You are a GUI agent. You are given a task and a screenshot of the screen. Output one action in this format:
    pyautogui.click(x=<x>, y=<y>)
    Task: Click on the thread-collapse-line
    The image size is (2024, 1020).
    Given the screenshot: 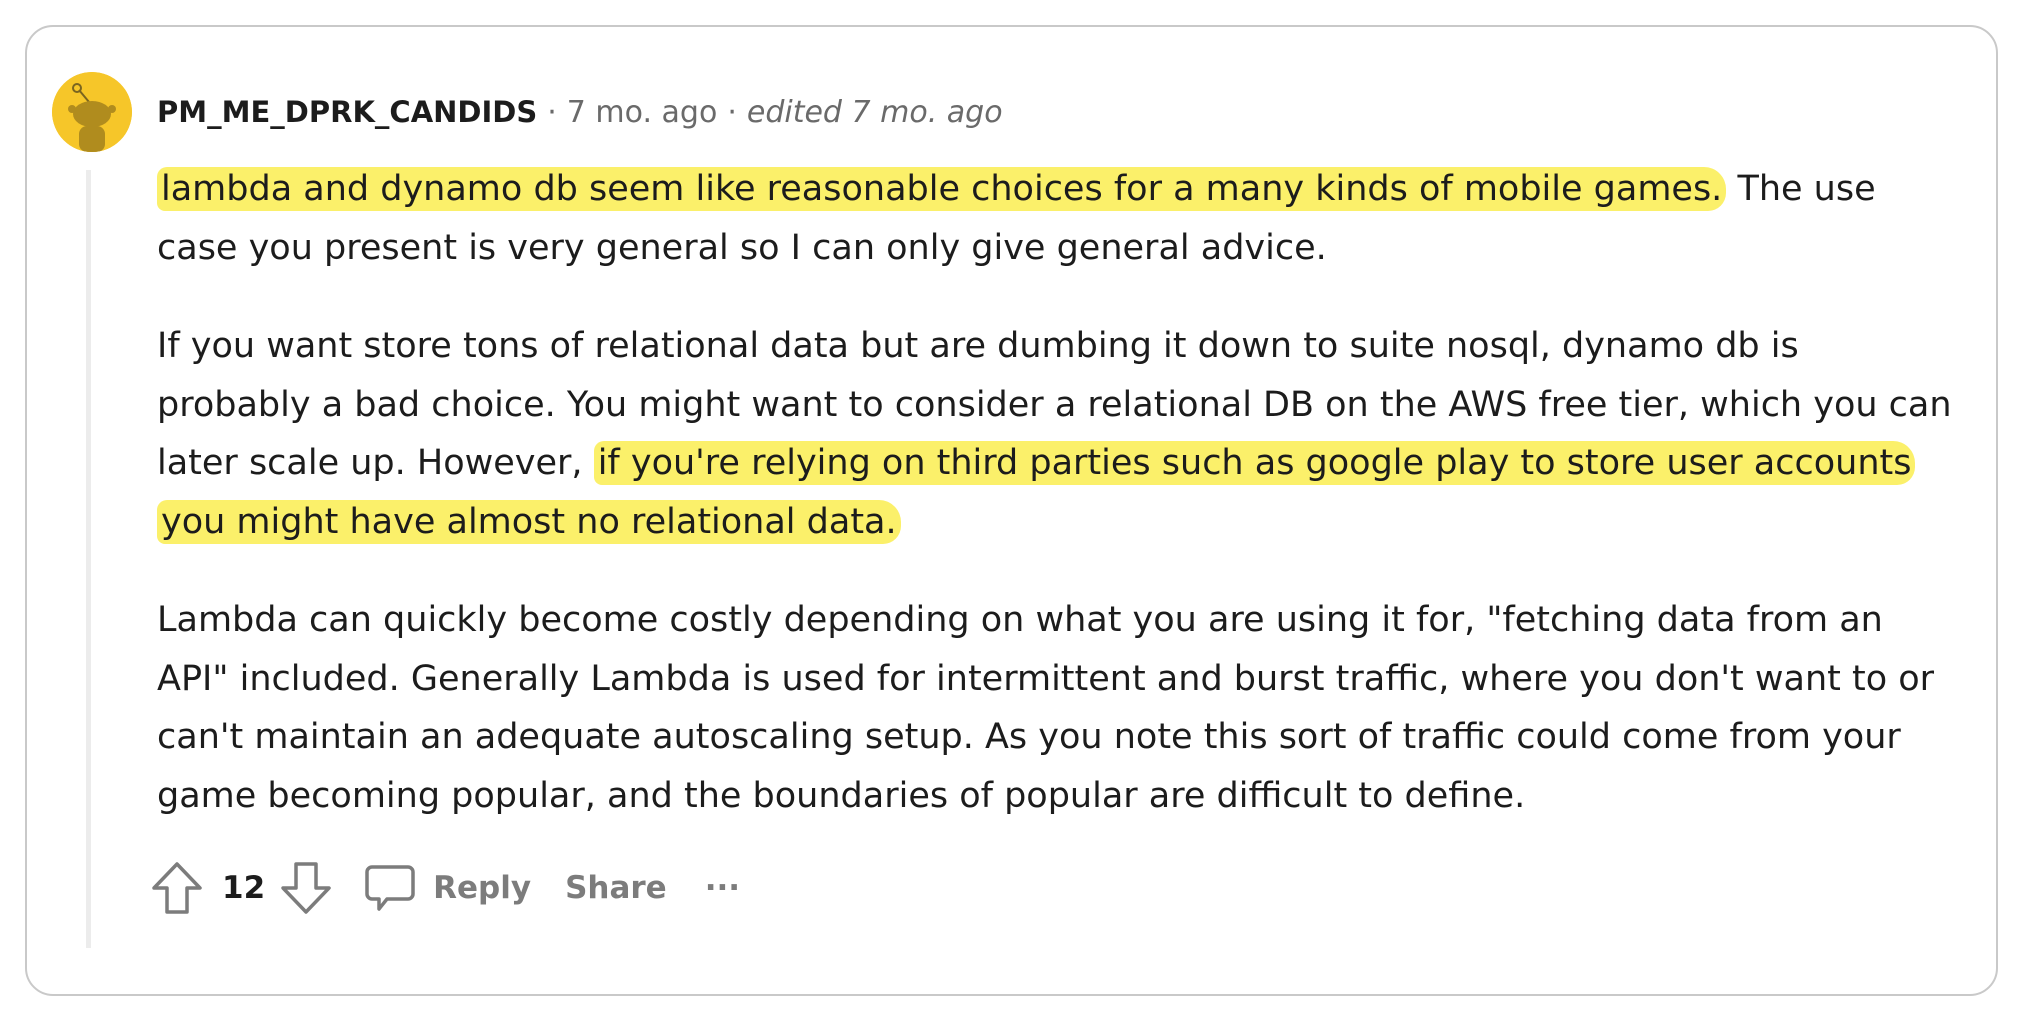 What is the action you would take?
    pyautogui.click(x=88, y=559)
    